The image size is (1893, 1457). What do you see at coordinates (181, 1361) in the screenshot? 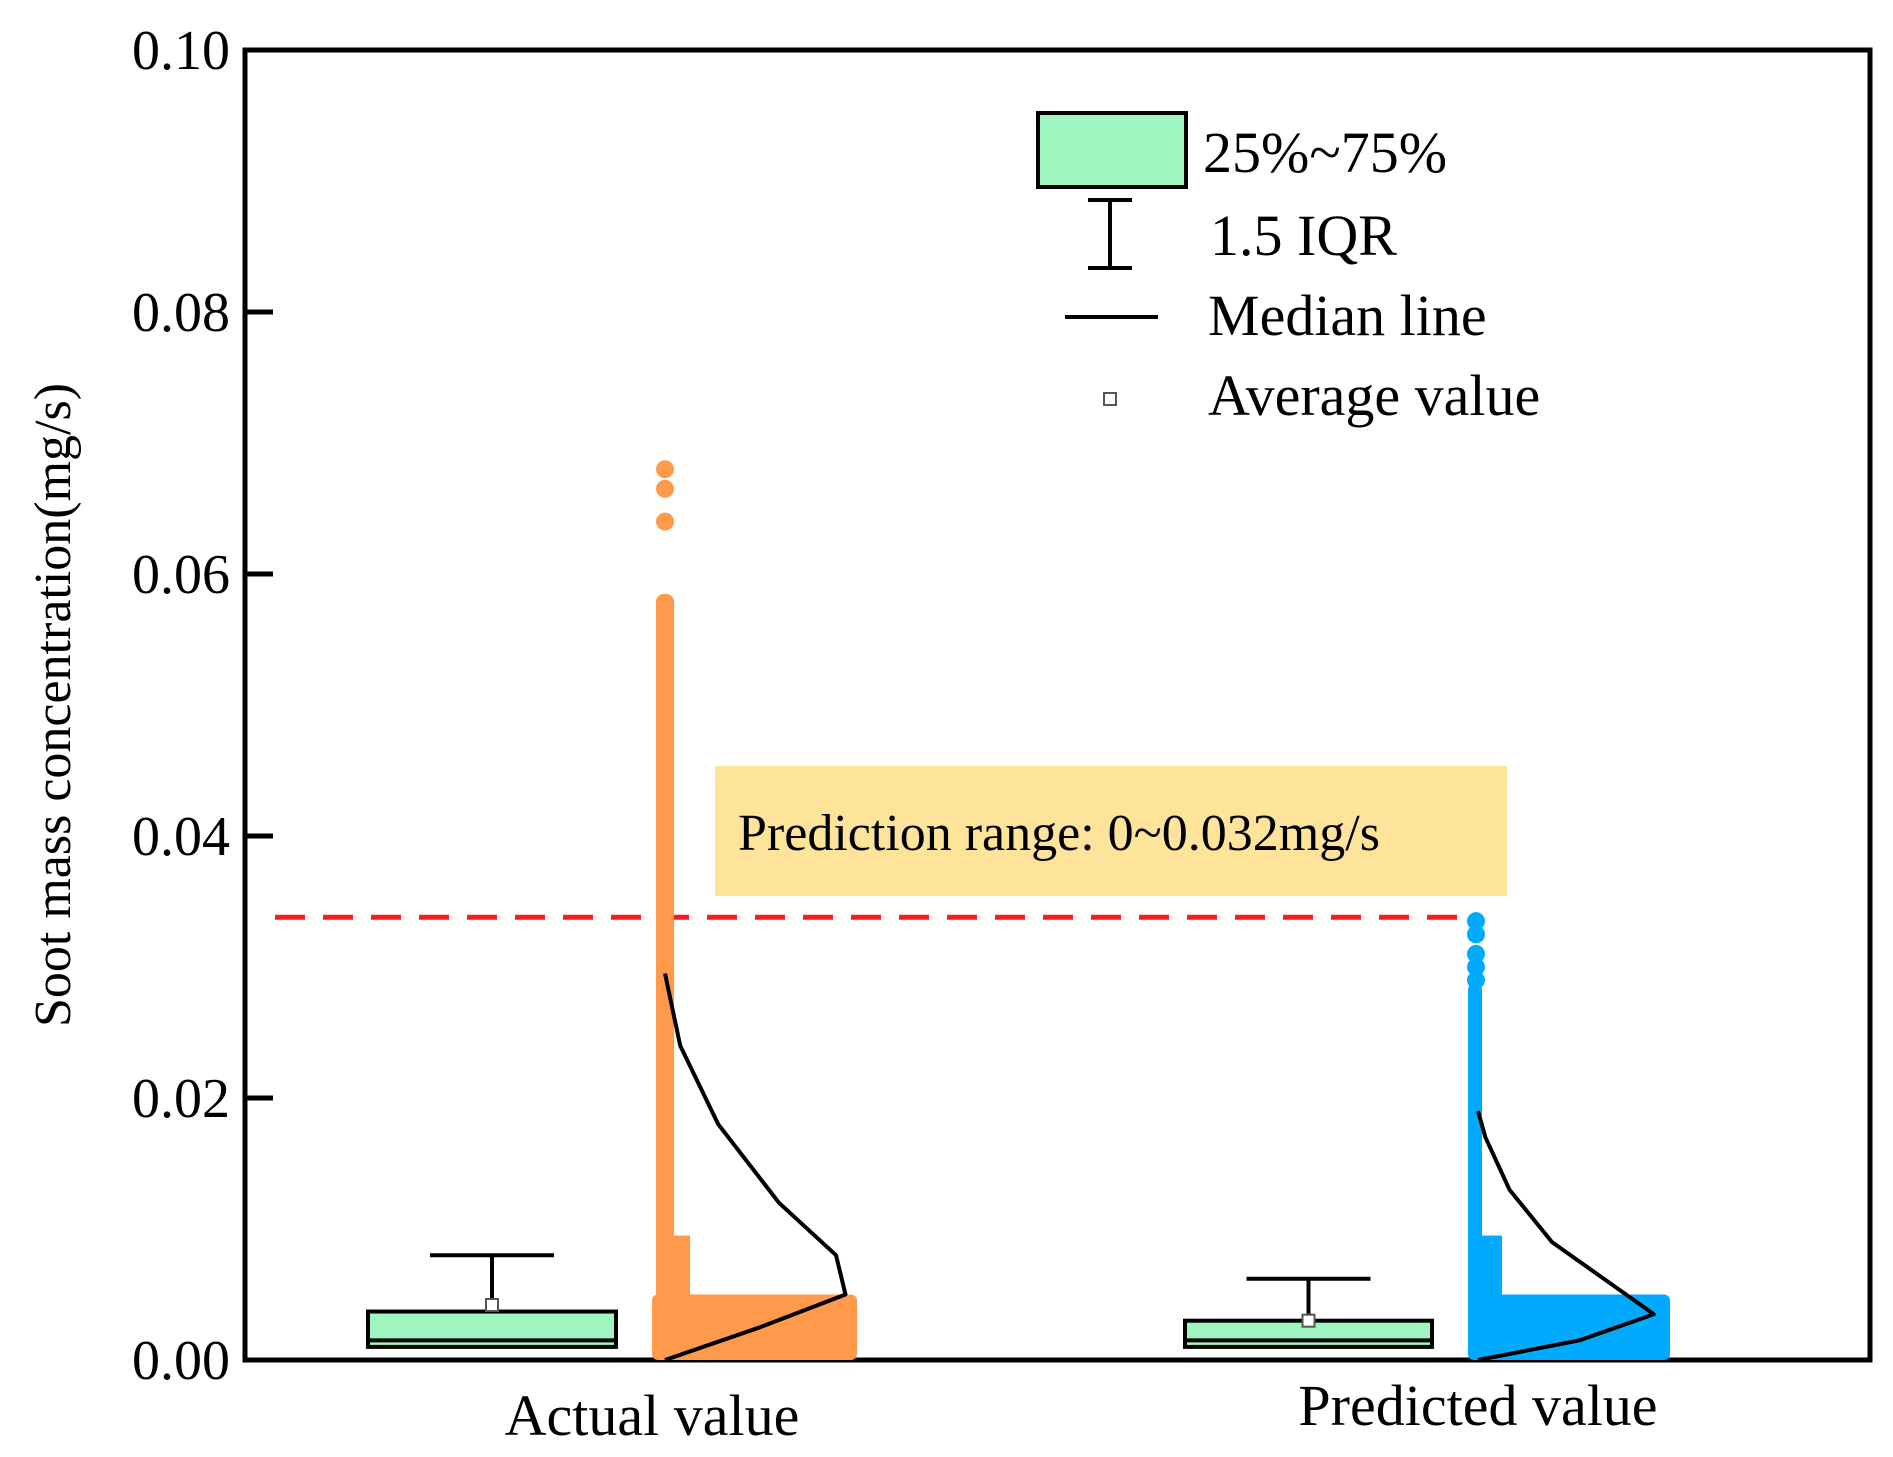
I see `y-tick-label-0: 0.00` at bounding box center [181, 1361].